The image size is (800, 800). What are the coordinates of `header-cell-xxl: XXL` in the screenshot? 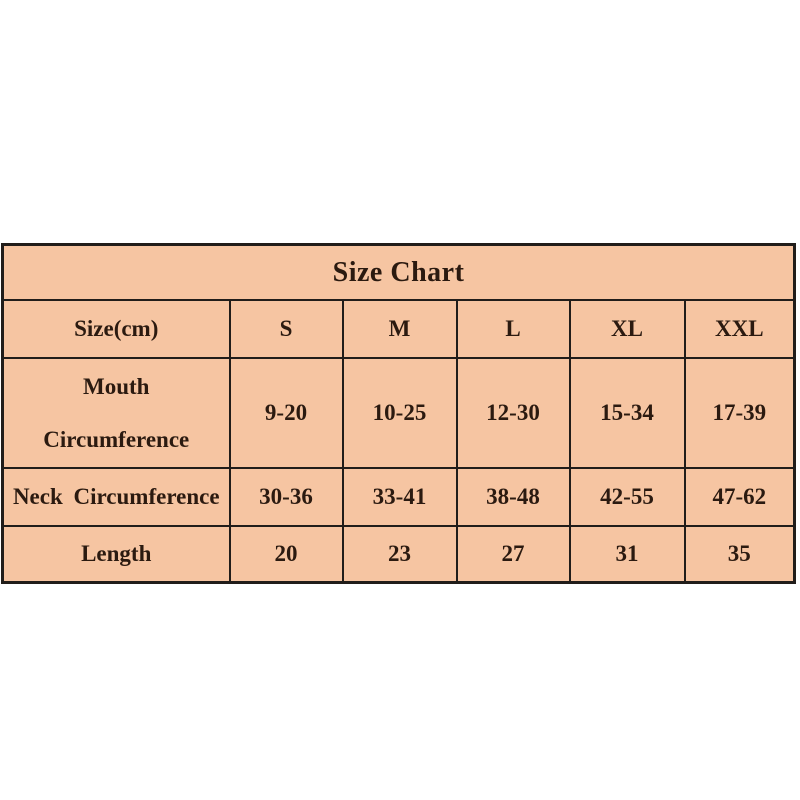 It's located at (739, 329).